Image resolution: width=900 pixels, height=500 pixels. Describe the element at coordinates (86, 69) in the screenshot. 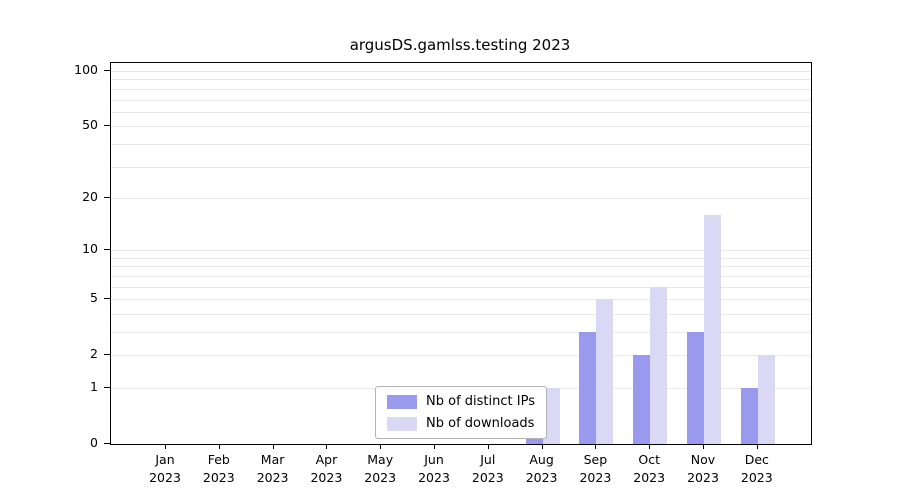

I see `y-tick-label: 100` at that location.